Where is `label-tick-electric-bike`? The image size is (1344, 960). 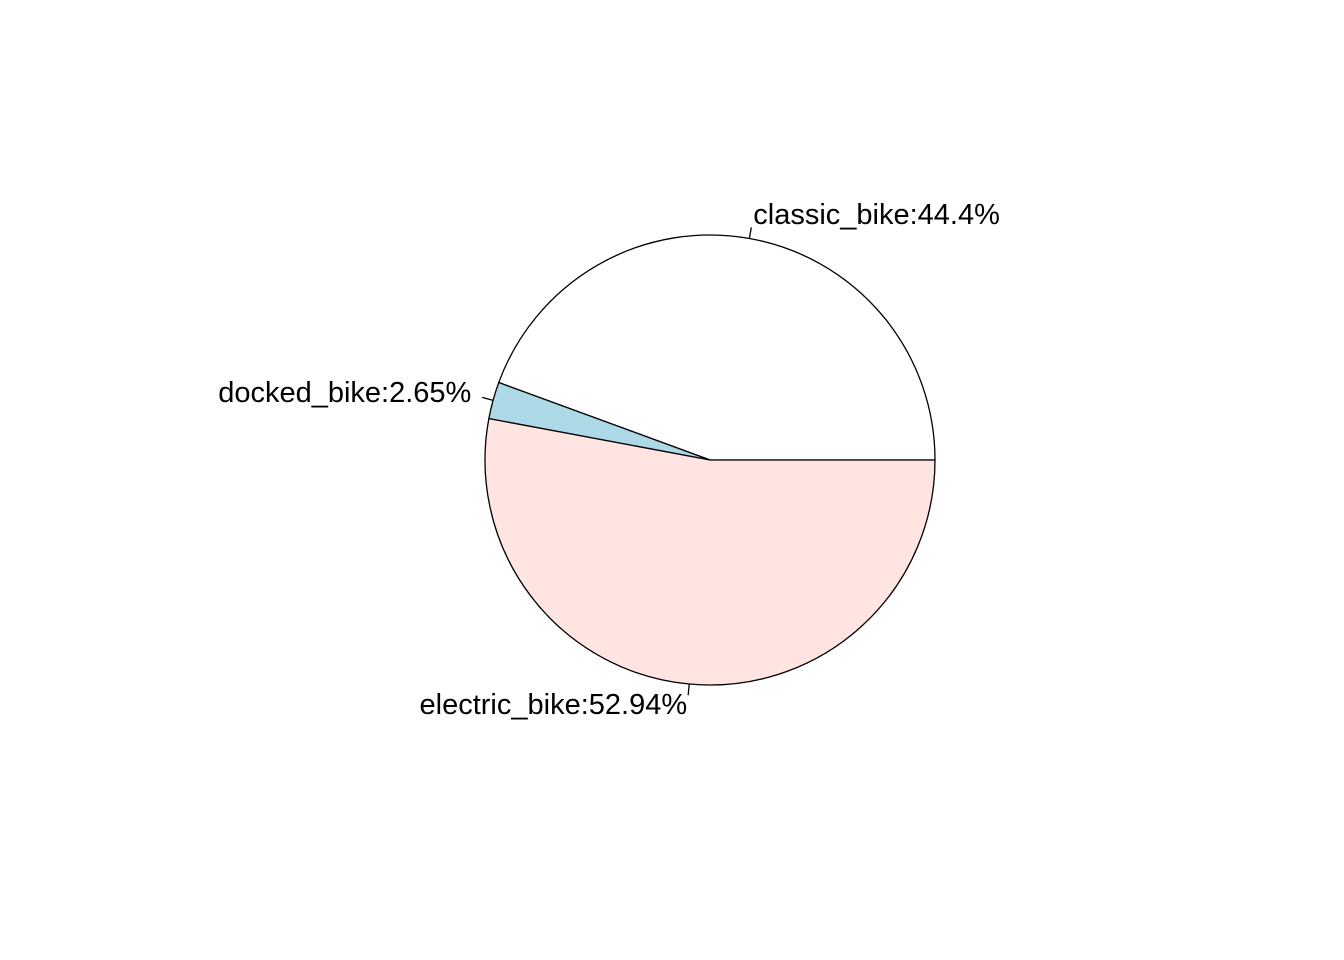
label-tick-electric-bike is located at coordinates (688, 689).